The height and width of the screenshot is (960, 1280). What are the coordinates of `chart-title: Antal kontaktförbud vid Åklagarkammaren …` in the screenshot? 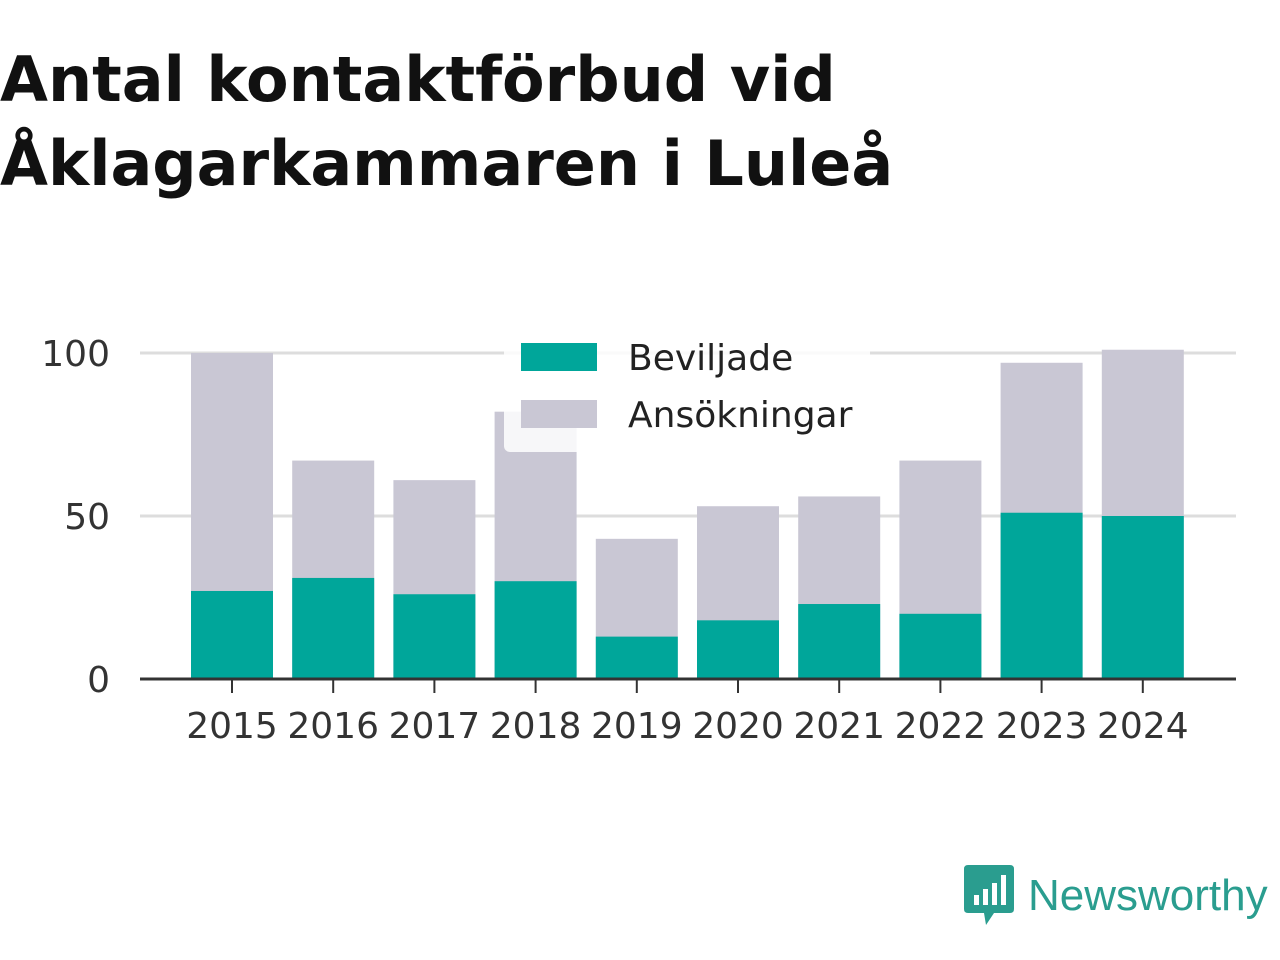 It's located at (500, 122).